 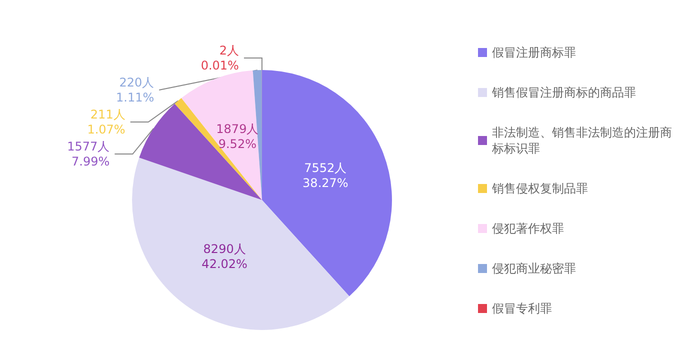 What do you see at coordinates (325, 175) in the screenshot?
I see `data-label: 7552人 38.27%` at bounding box center [325, 175].